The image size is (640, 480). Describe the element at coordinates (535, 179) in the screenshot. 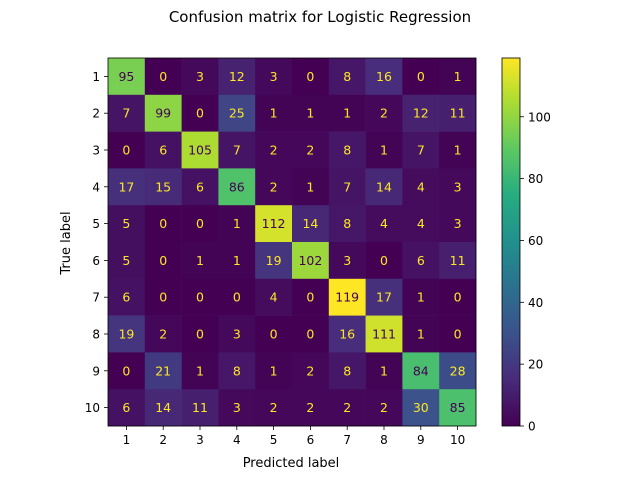

I see `colorbar-tick-label: 80` at that location.